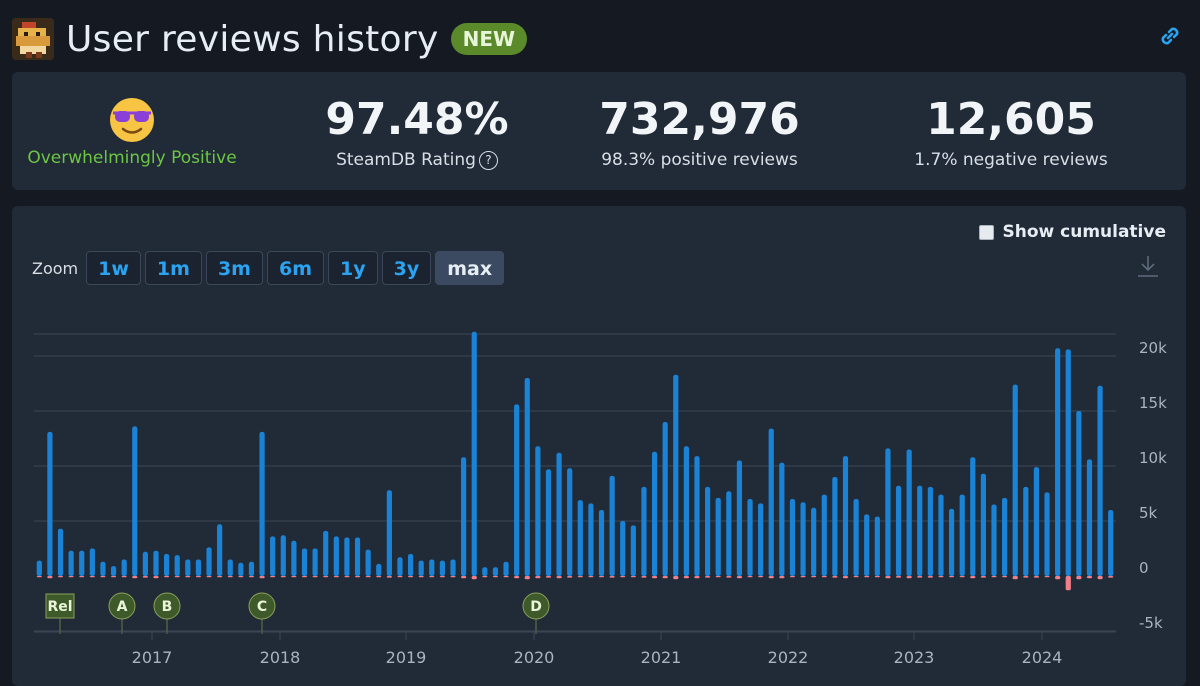 This screenshot has width=1200, height=686. I want to click on link-icon, so click(1170, 36).